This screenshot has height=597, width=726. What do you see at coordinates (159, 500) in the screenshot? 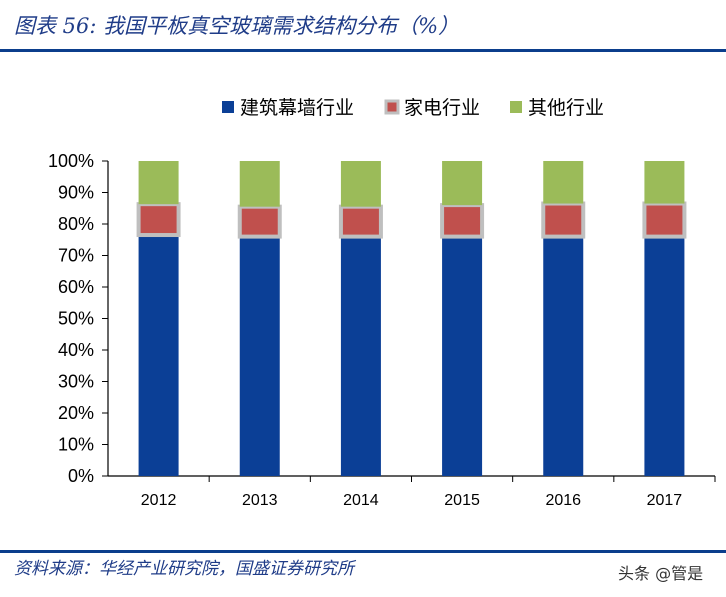
I see `x-tick-label: 2012` at bounding box center [159, 500].